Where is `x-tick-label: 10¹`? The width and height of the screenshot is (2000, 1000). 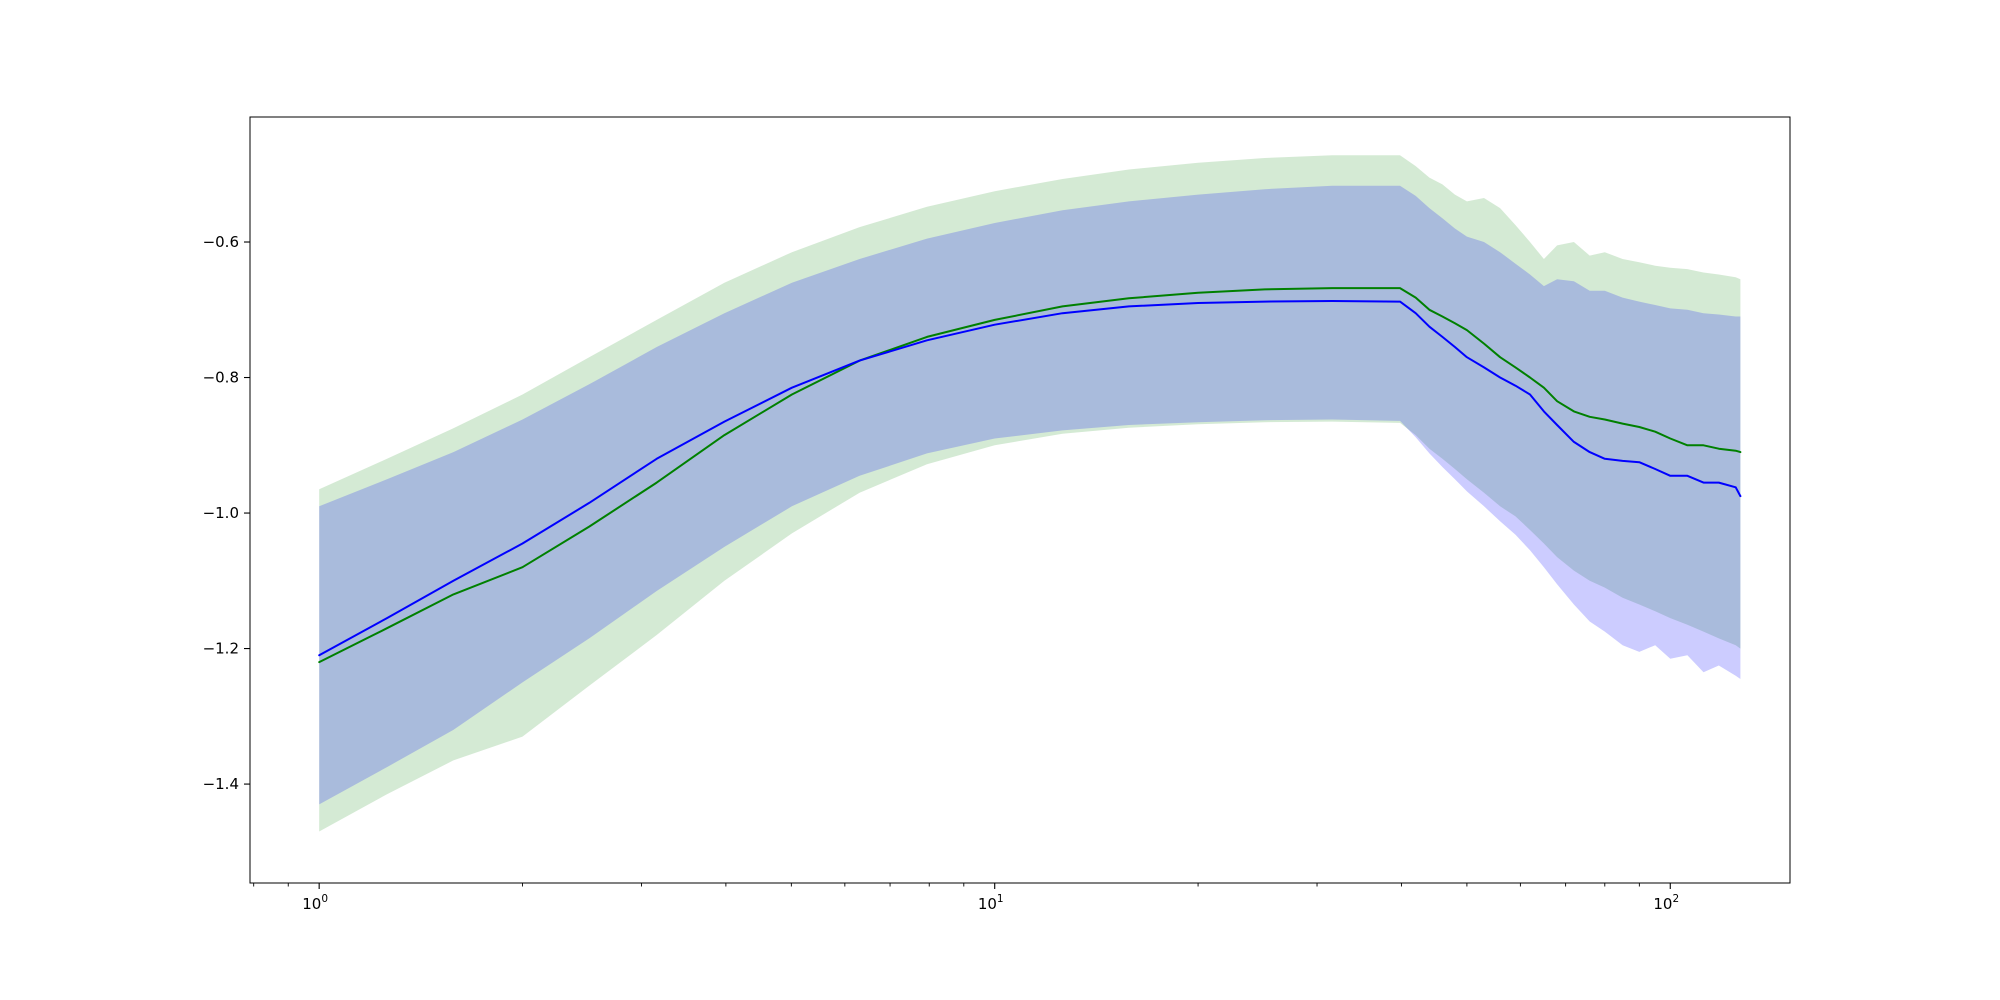
x-tick-label: 10¹ is located at coordinates (991, 903).